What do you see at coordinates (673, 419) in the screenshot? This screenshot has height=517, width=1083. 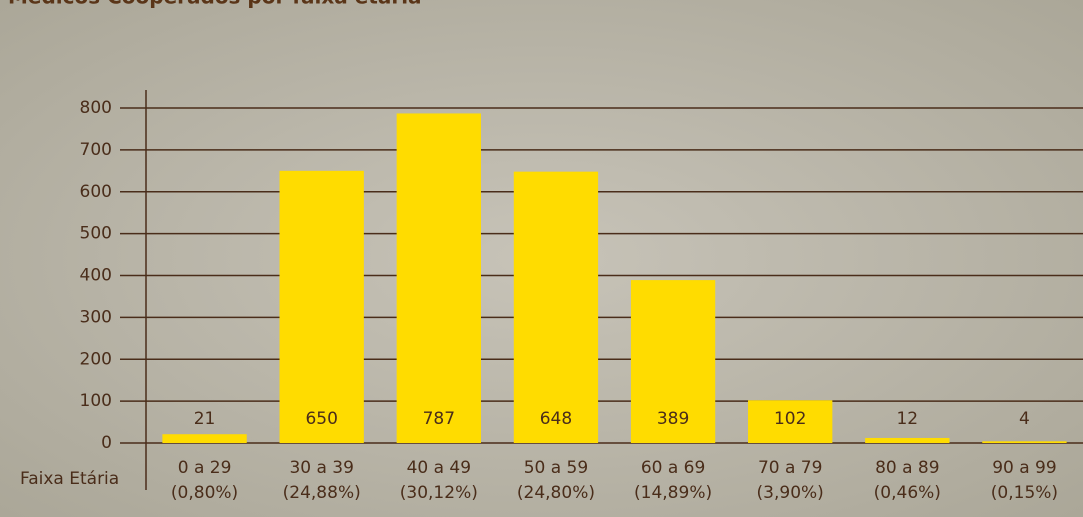 I see `value-label: 389` at bounding box center [673, 419].